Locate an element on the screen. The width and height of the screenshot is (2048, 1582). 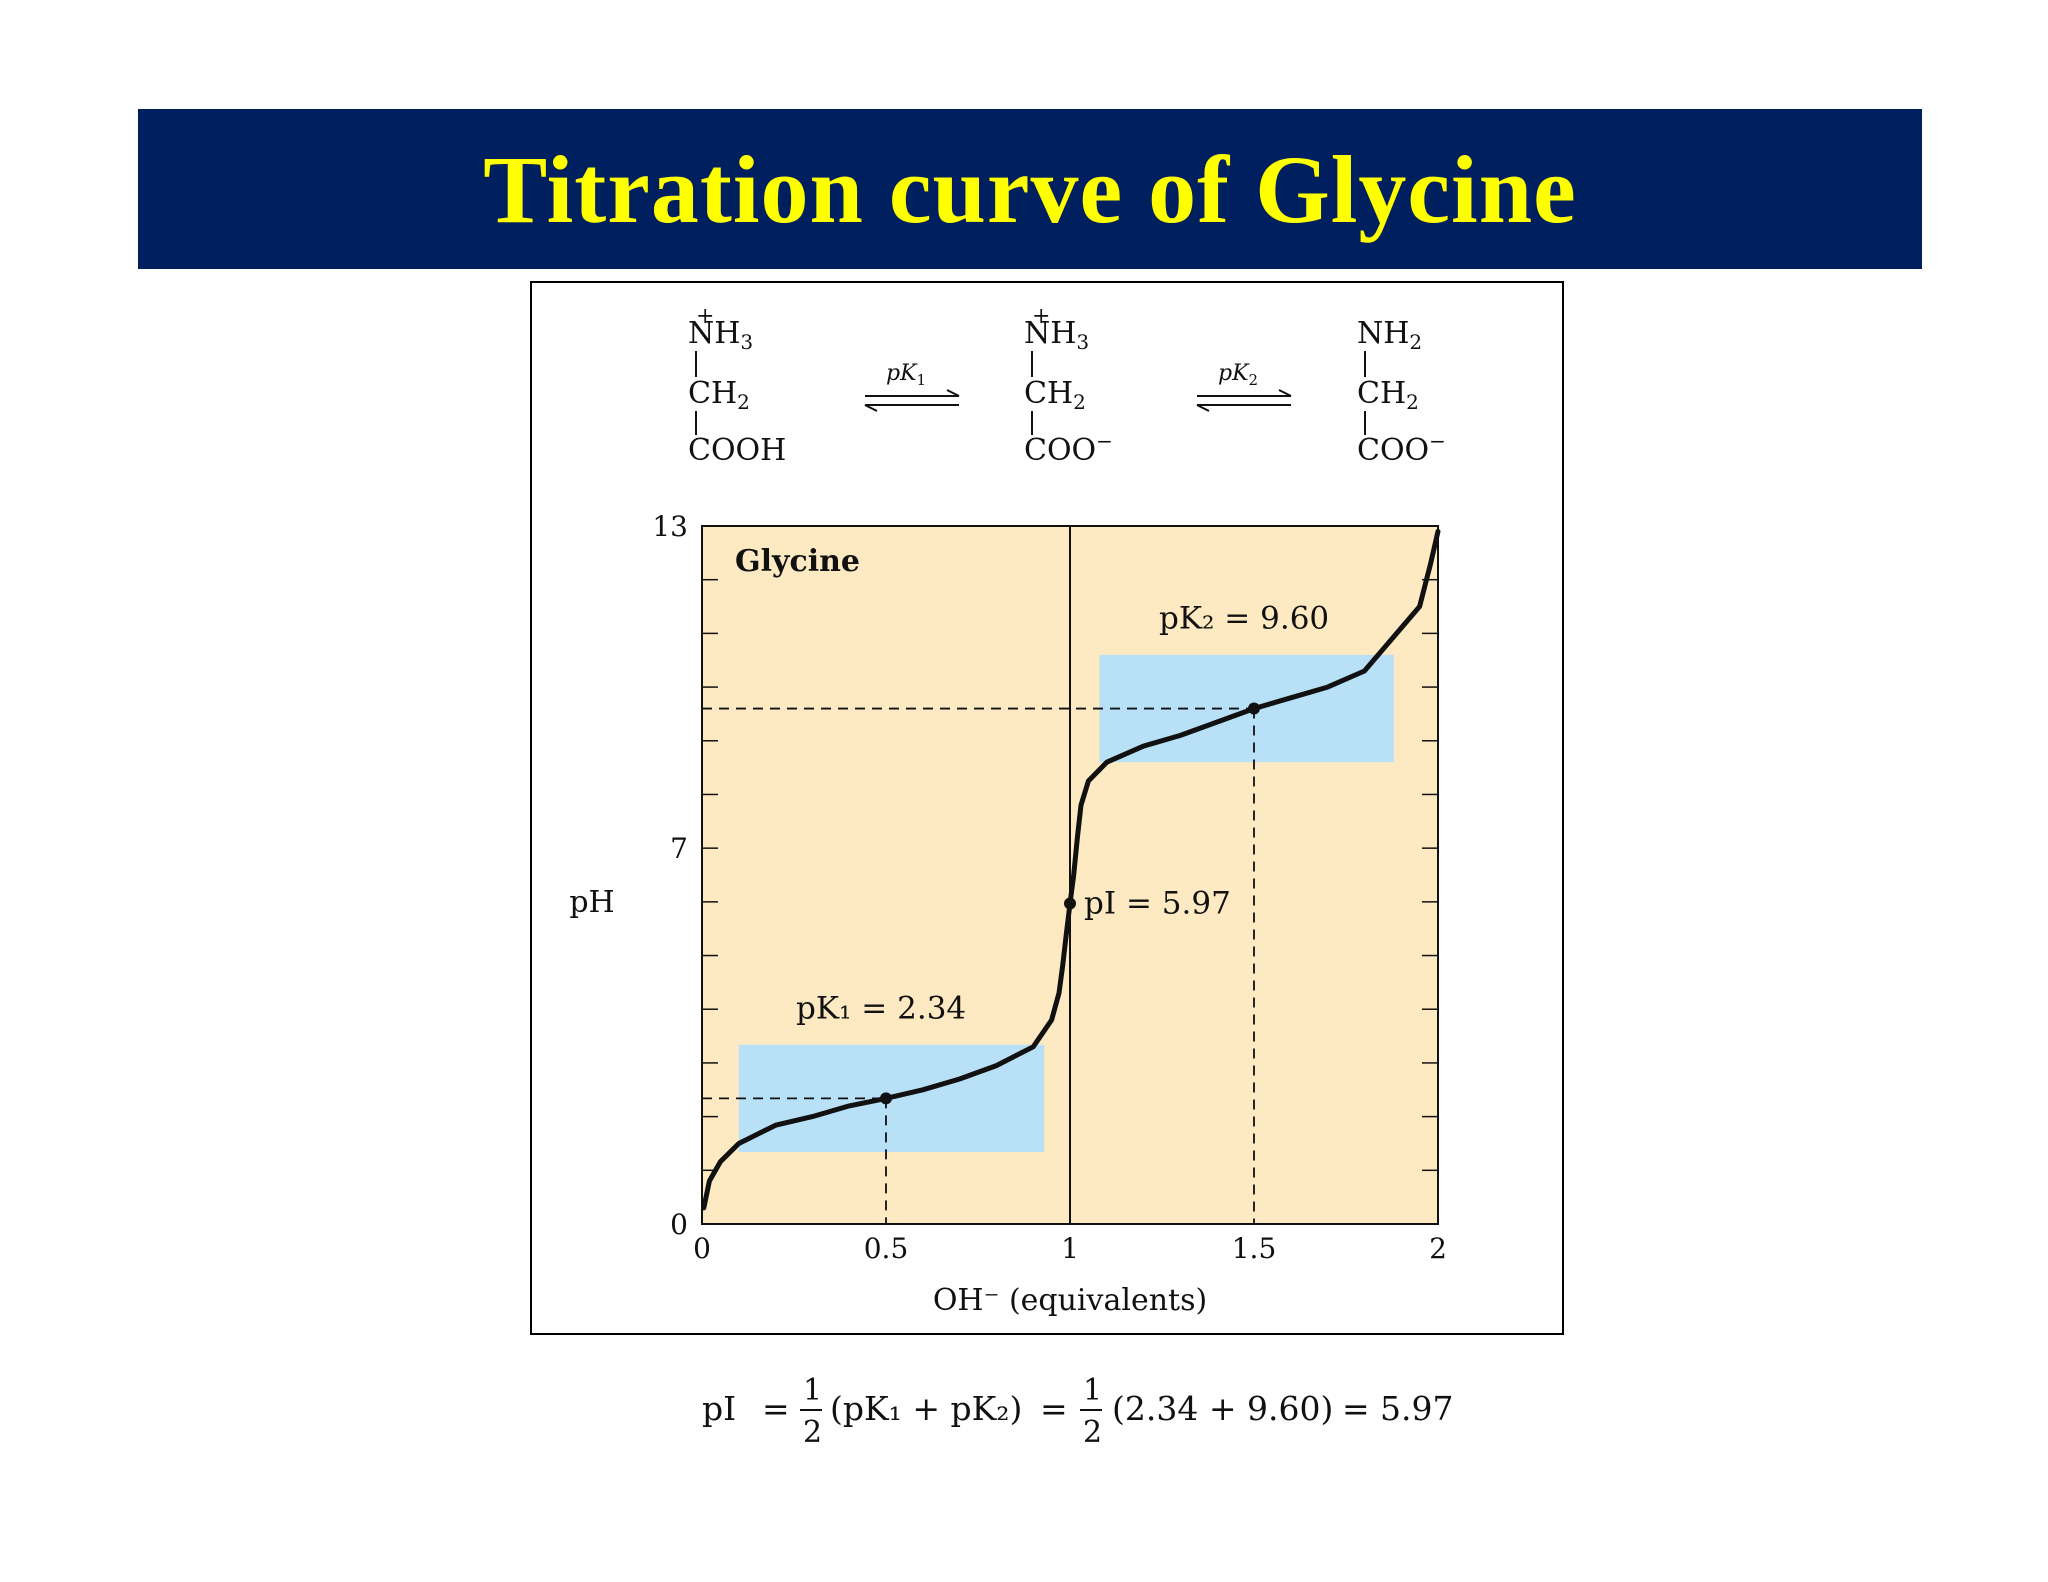
formula-eq-3: = is located at coordinates (1356, 1408).